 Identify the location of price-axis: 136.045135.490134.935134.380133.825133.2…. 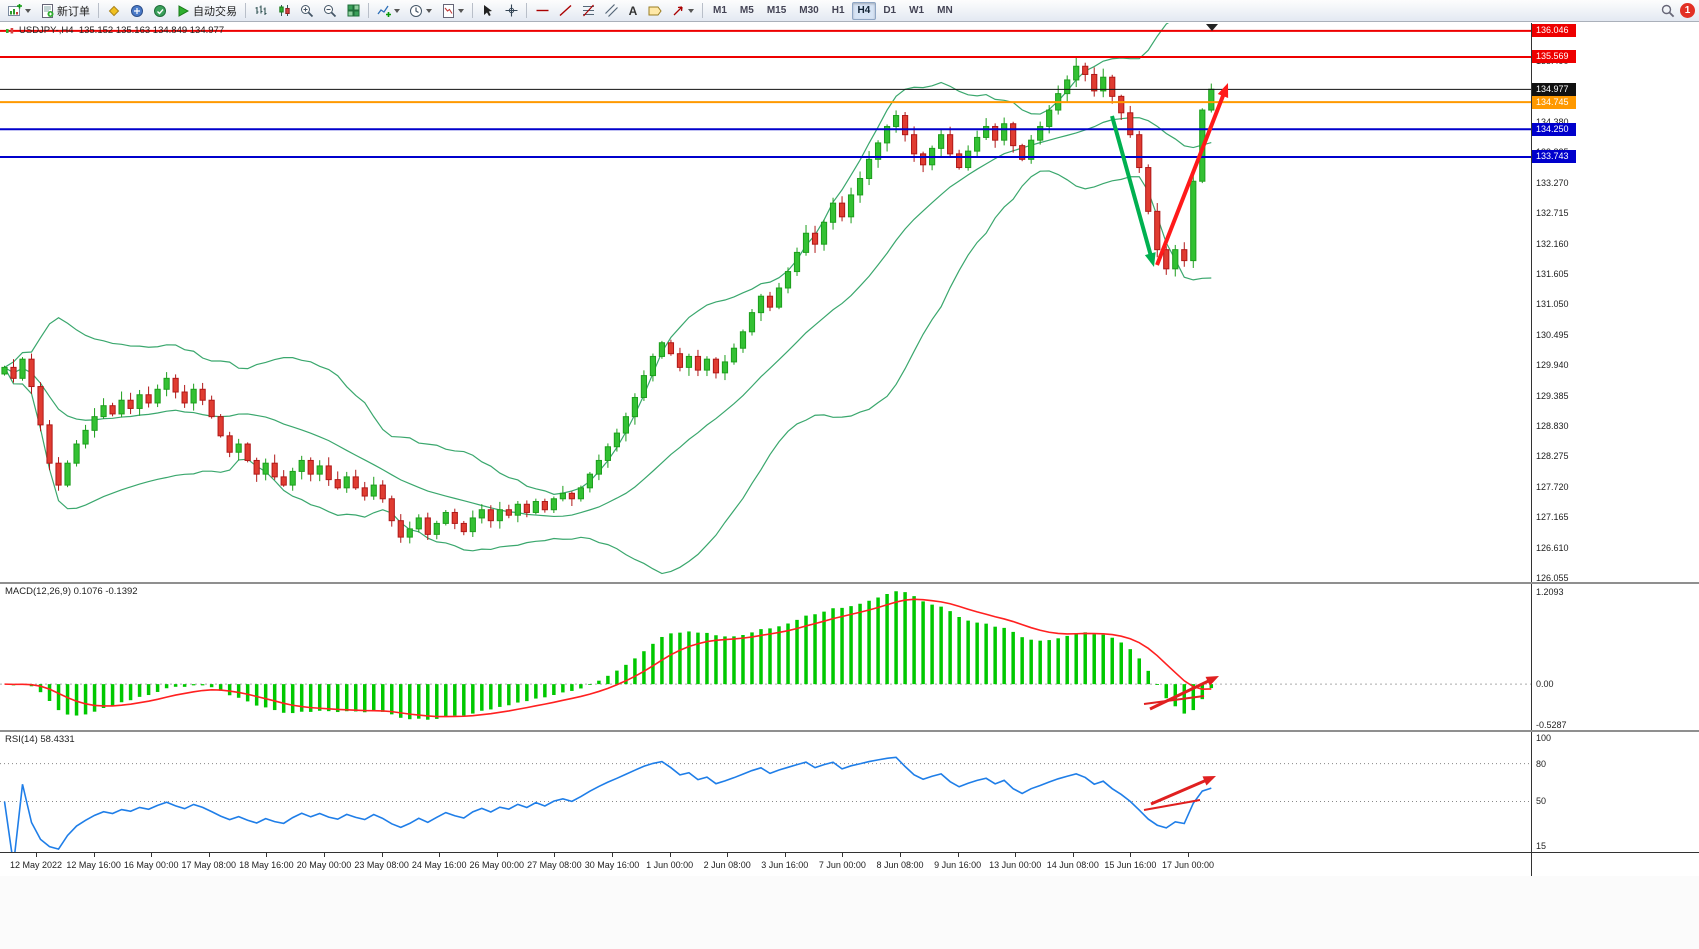
(1615, 303).